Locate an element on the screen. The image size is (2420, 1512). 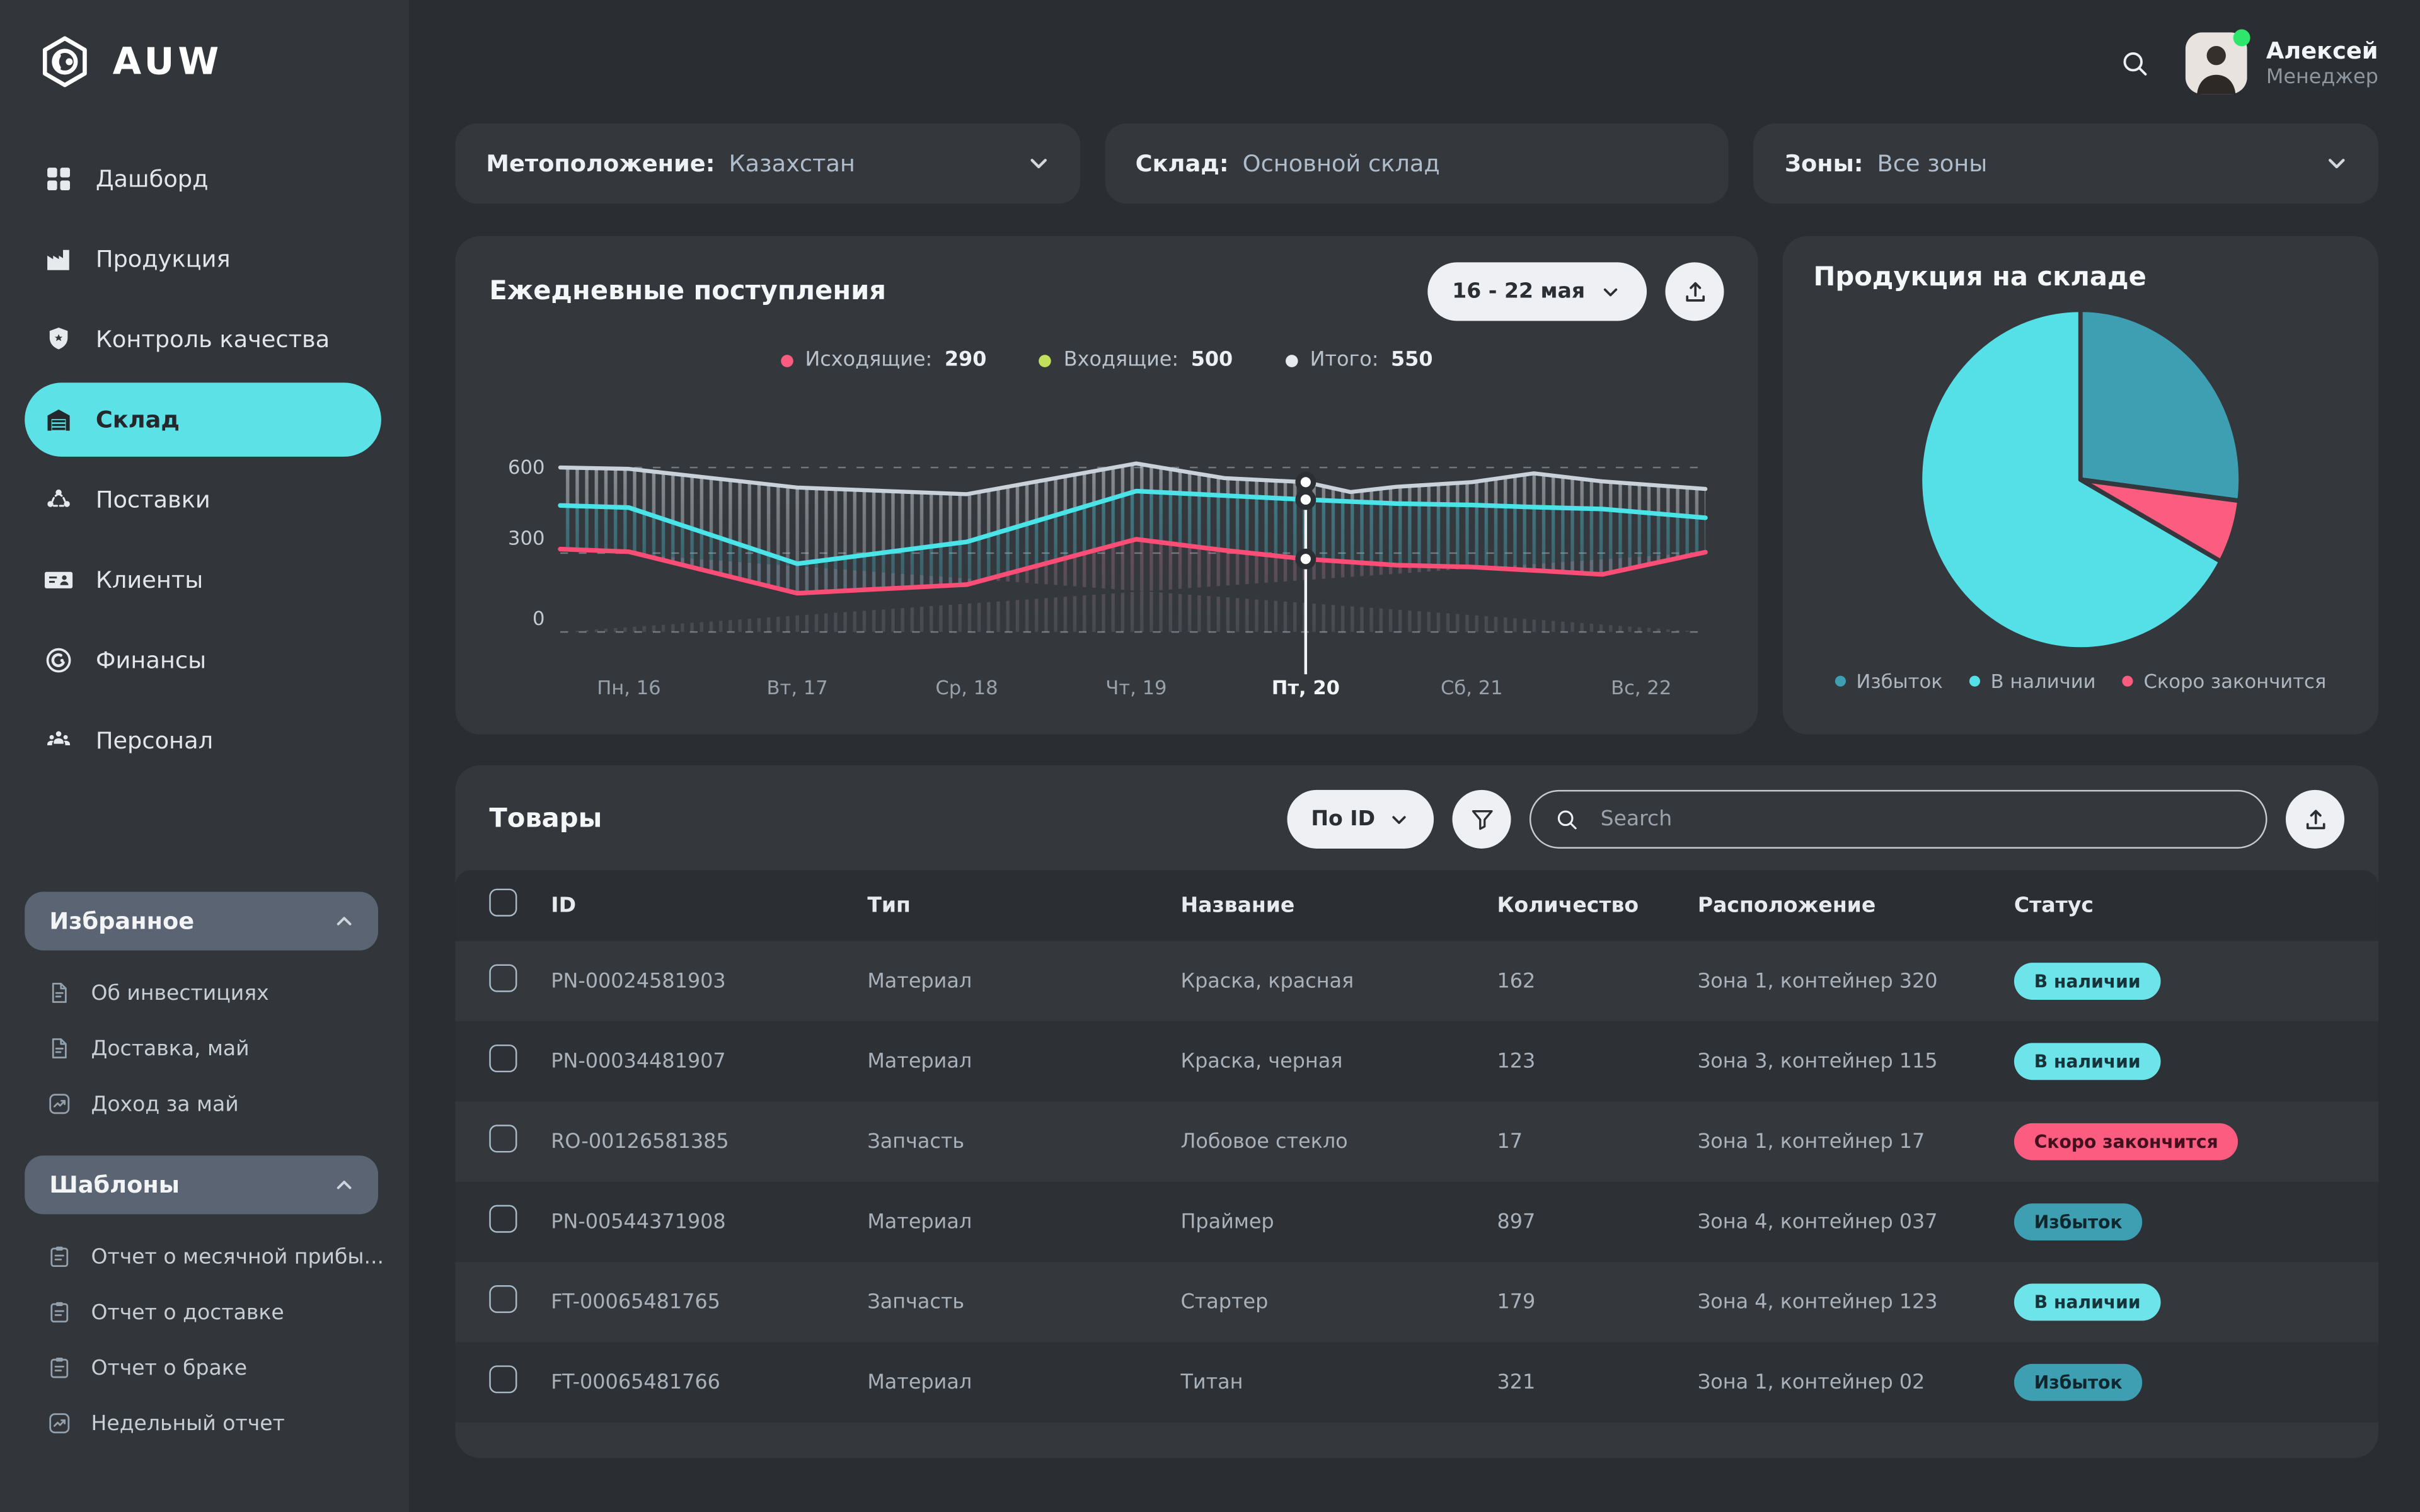
favorites-header: Избранное is located at coordinates (202, 921).